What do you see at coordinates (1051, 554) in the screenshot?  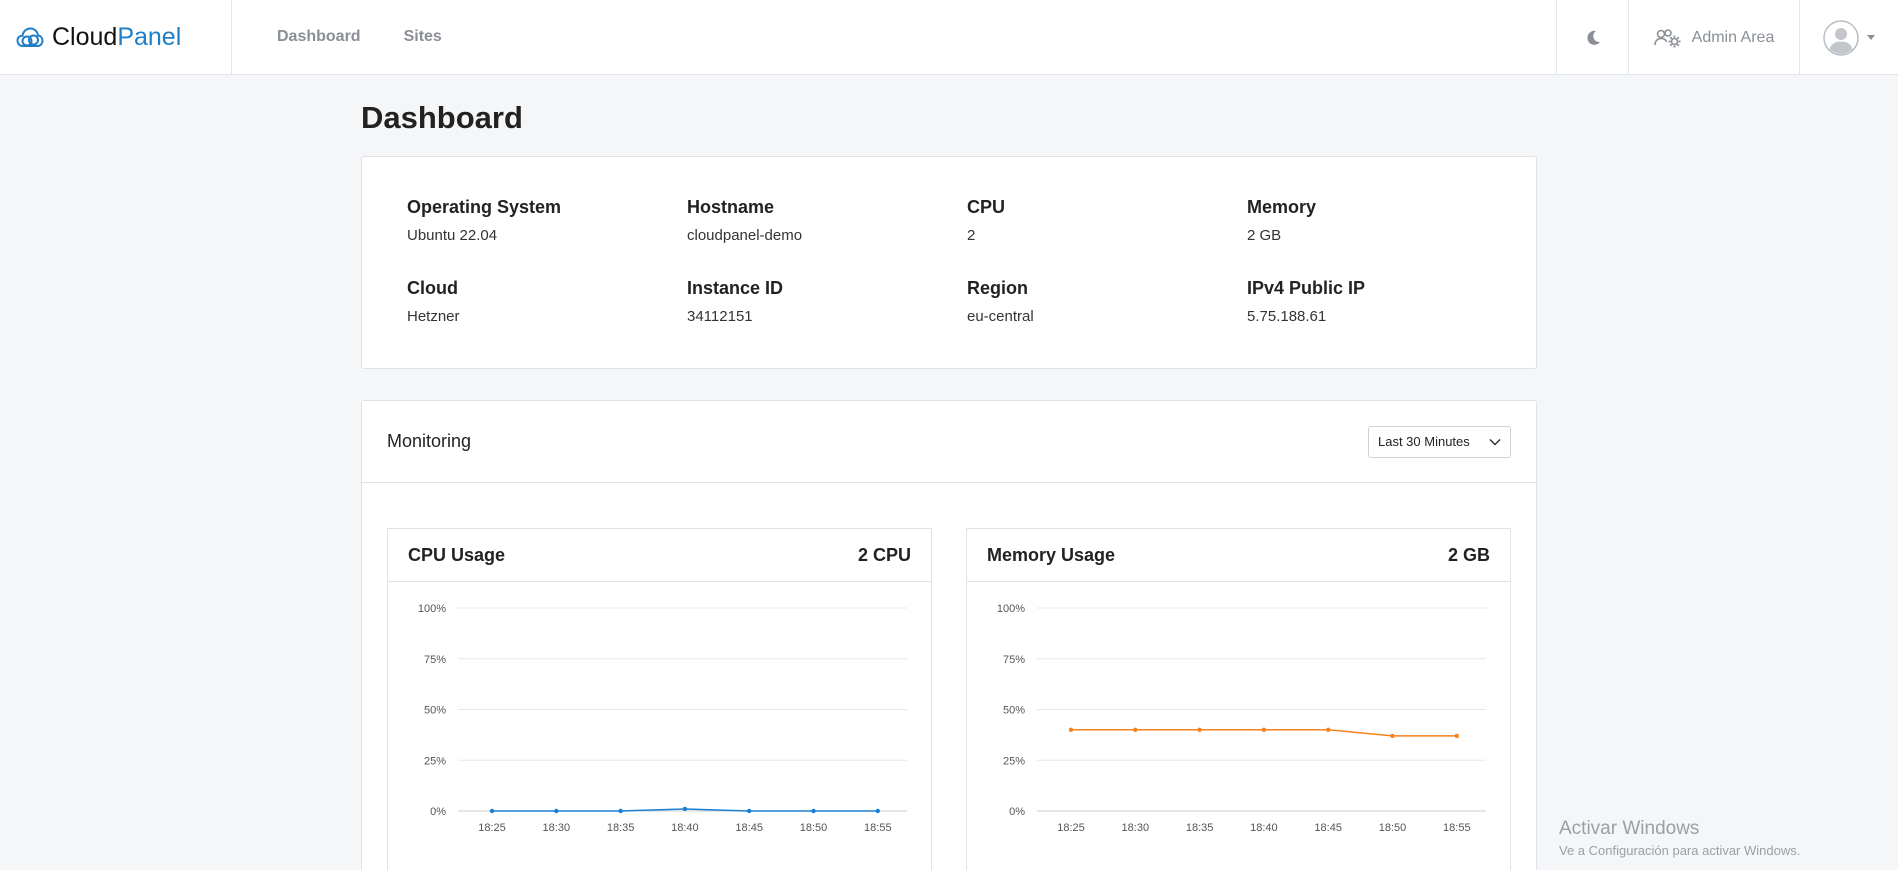 I see `chart-title: Memory Usage` at bounding box center [1051, 554].